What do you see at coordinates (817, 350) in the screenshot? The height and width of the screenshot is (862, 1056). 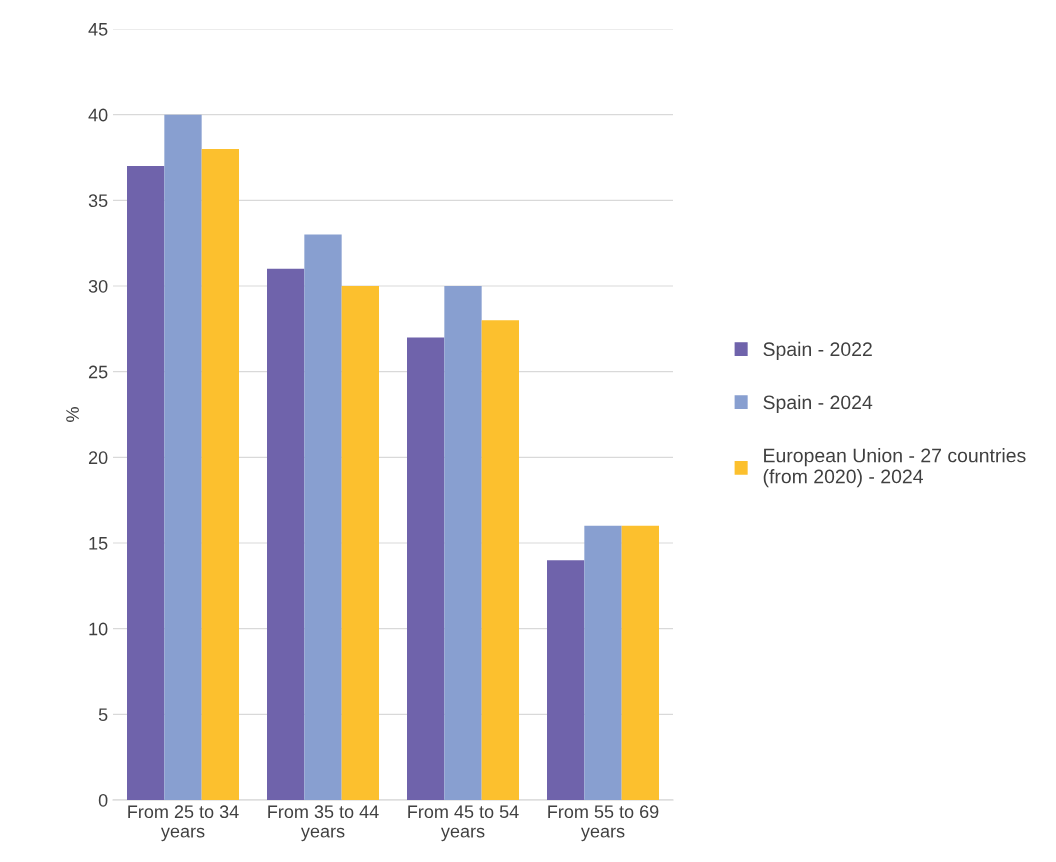 I see `legend-label: Spain - 2022` at bounding box center [817, 350].